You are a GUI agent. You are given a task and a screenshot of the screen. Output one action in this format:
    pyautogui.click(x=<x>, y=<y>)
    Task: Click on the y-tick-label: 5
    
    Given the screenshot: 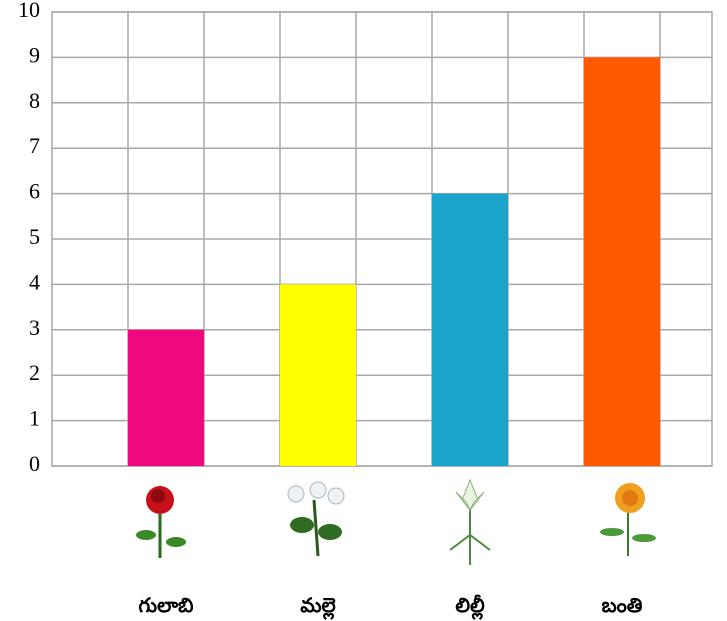 What is the action you would take?
    pyautogui.click(x=34, y=236)
    